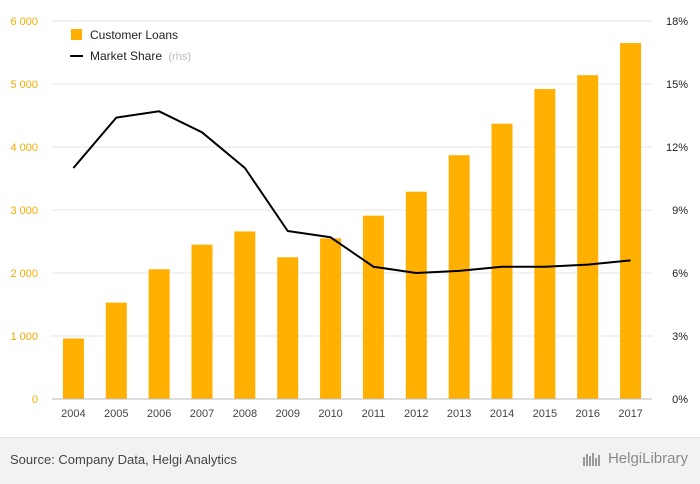  Describe the element at coordinates (630, 414) in the screenshot. I see `x-tick-label: 2017` at that location.